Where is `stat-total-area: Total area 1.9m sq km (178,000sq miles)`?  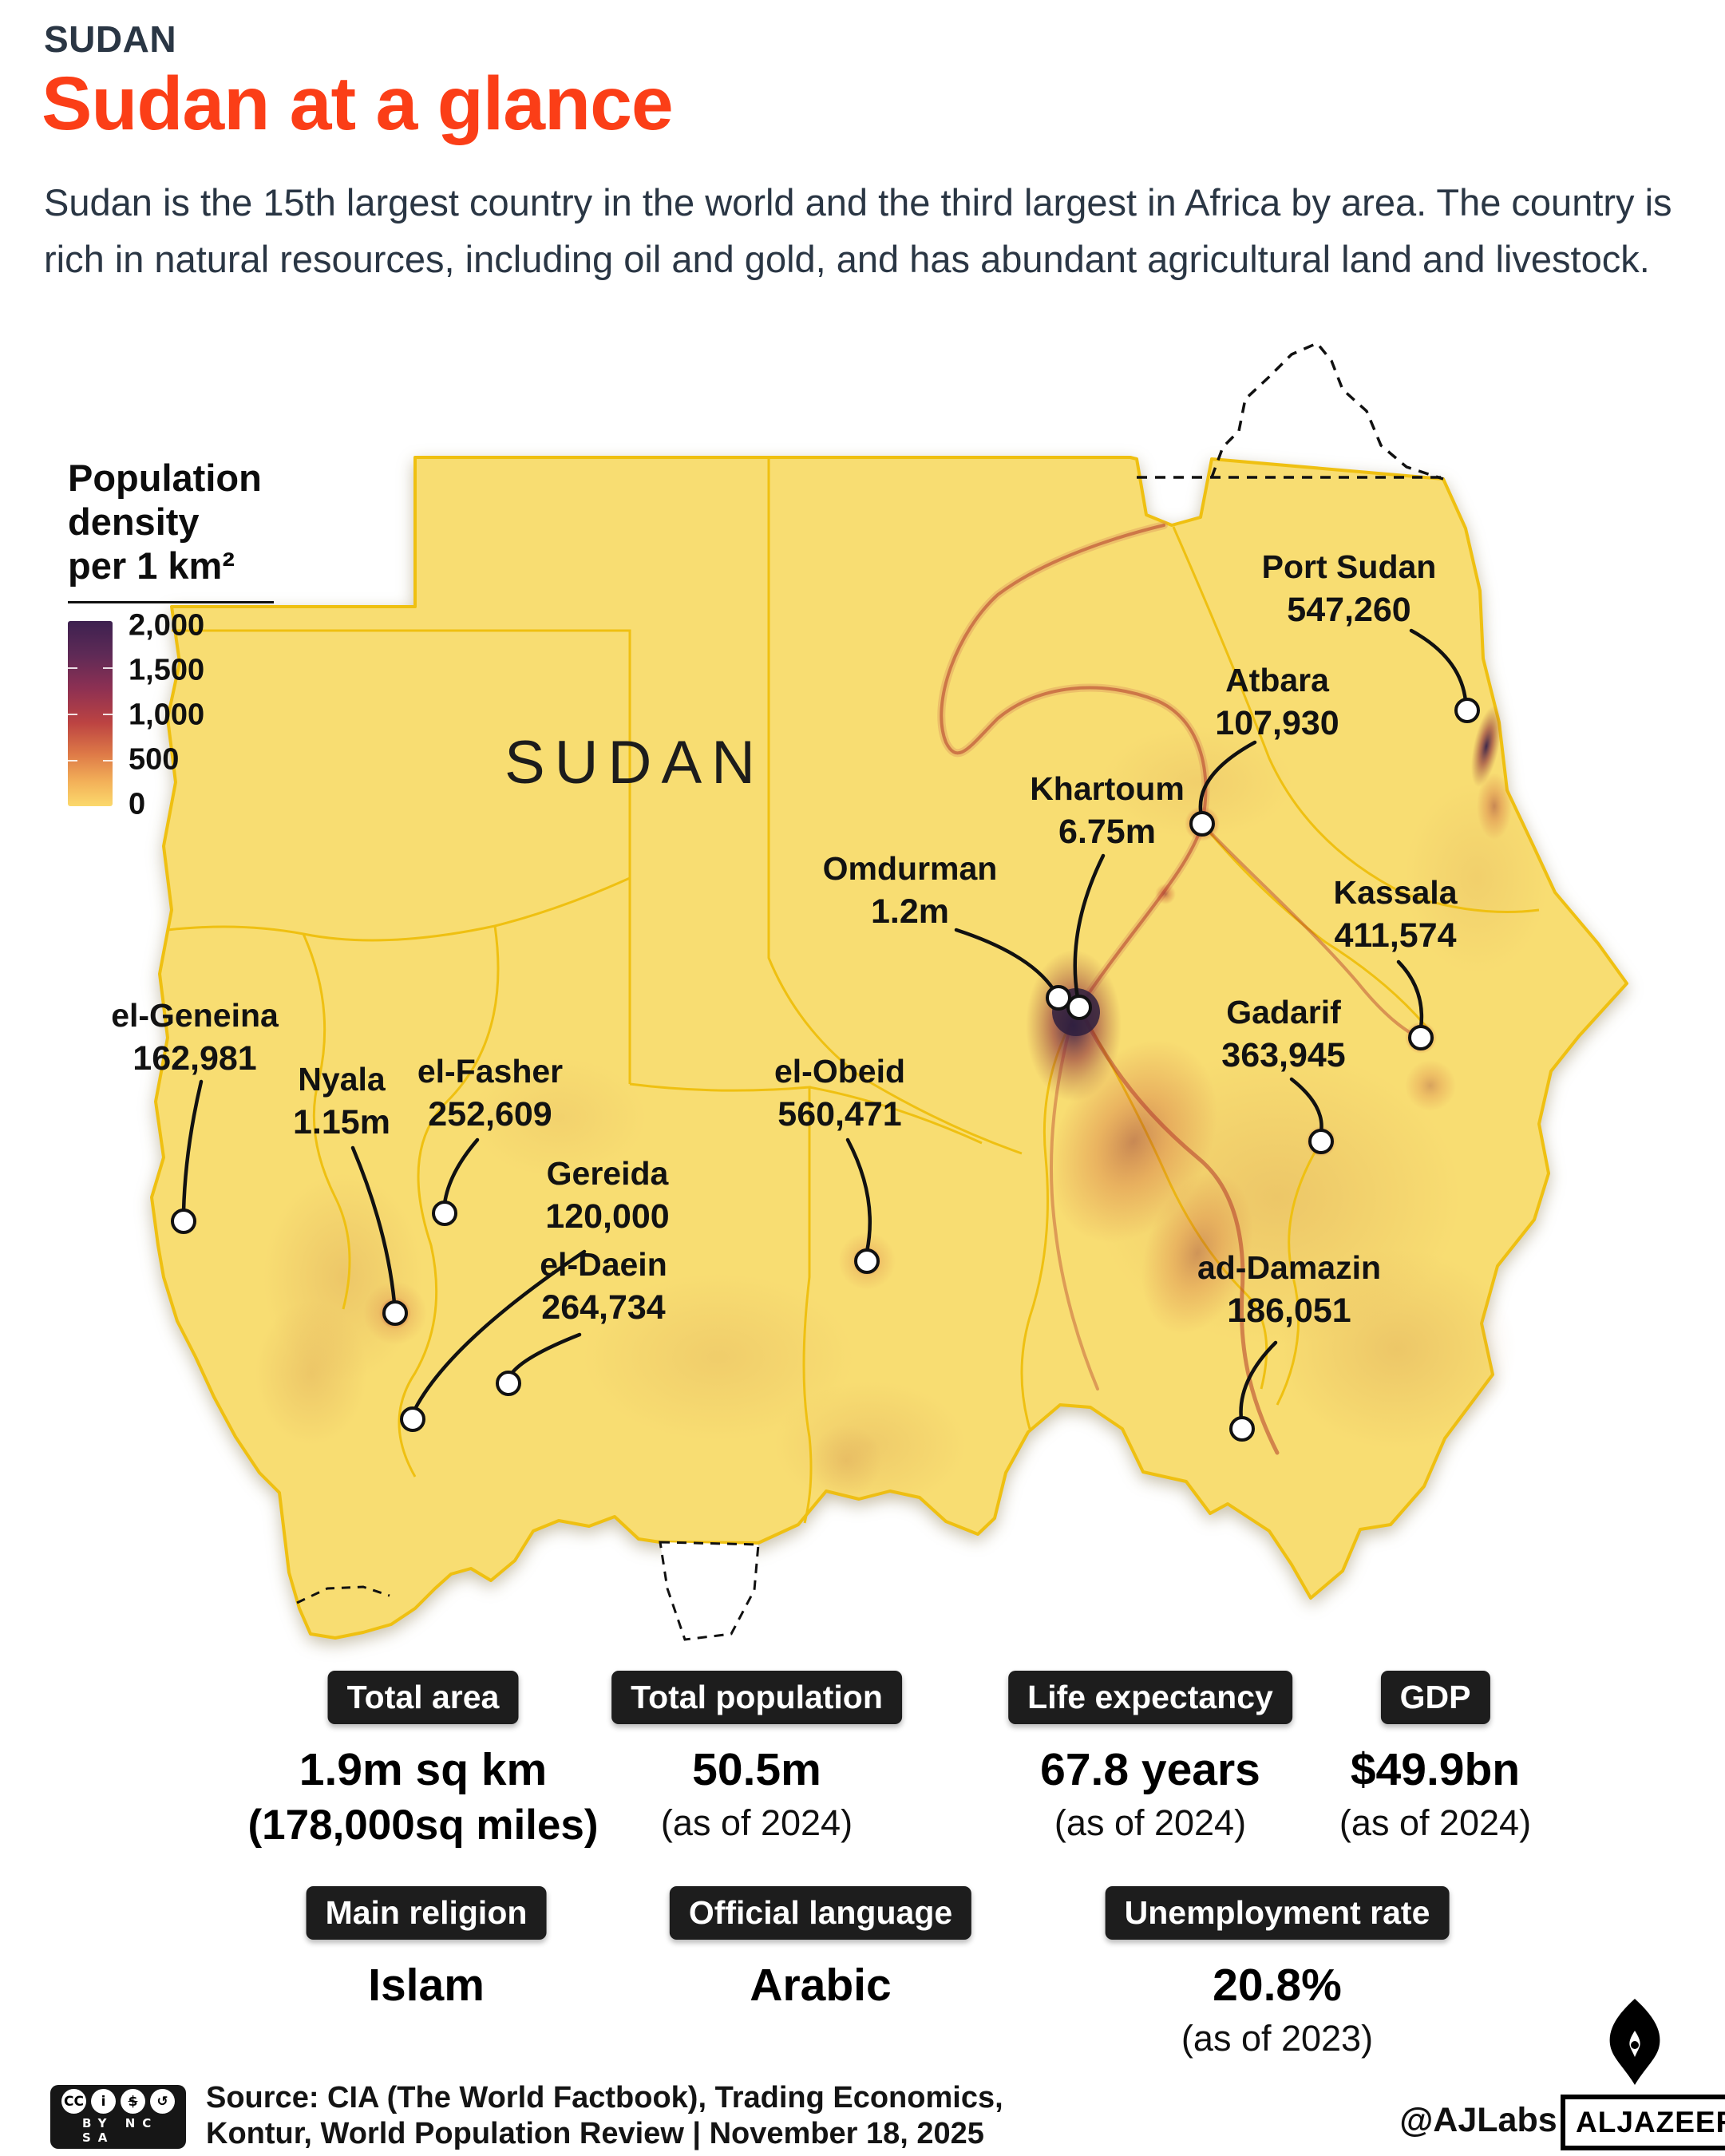 stat-total-area: Total area 1.9m sq km (178,000sq miles) is located at coordinates (423, 1760).